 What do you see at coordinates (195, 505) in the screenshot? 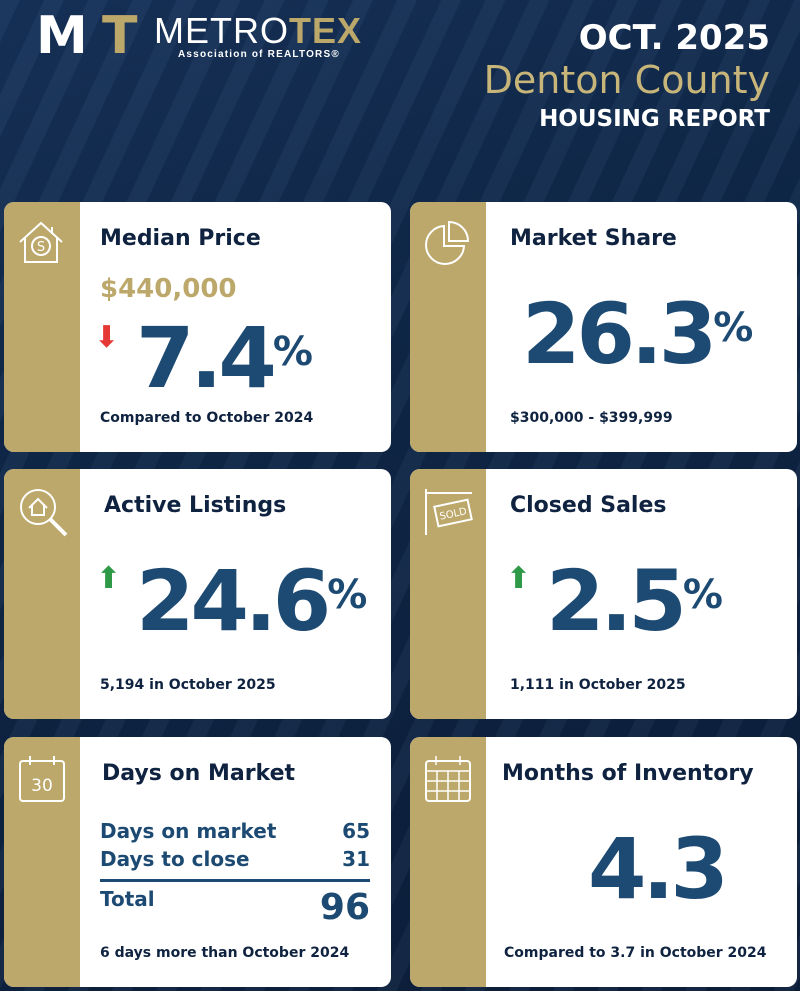
I see `card-title: Active Listings` at bounding box center [195, 505].